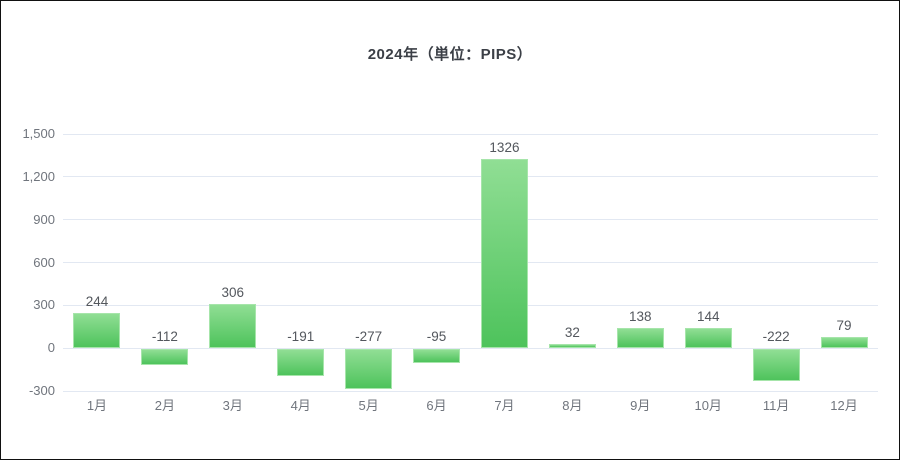  Describe the element at coordinates (572, 332) in the screenshot. I see `bar-value-label: 32` at that location.